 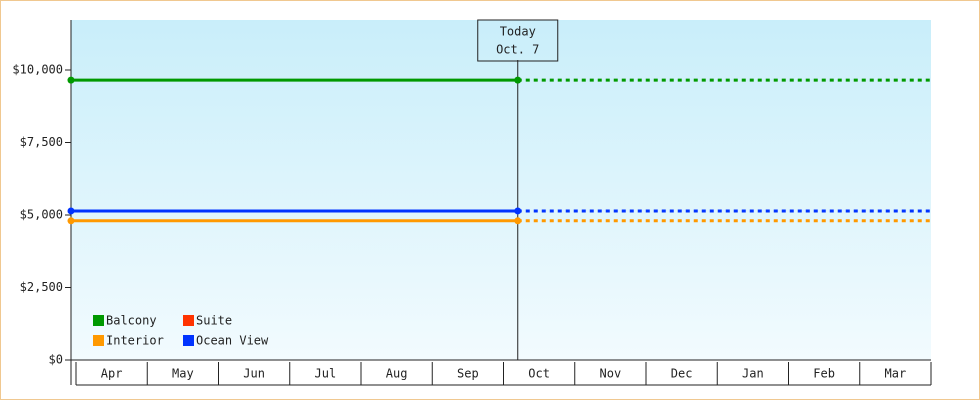 What do you see at coordinates (326, 374) in the screenshot?
I see `x-tick-label: Jul` at bounding box center [326, 374].